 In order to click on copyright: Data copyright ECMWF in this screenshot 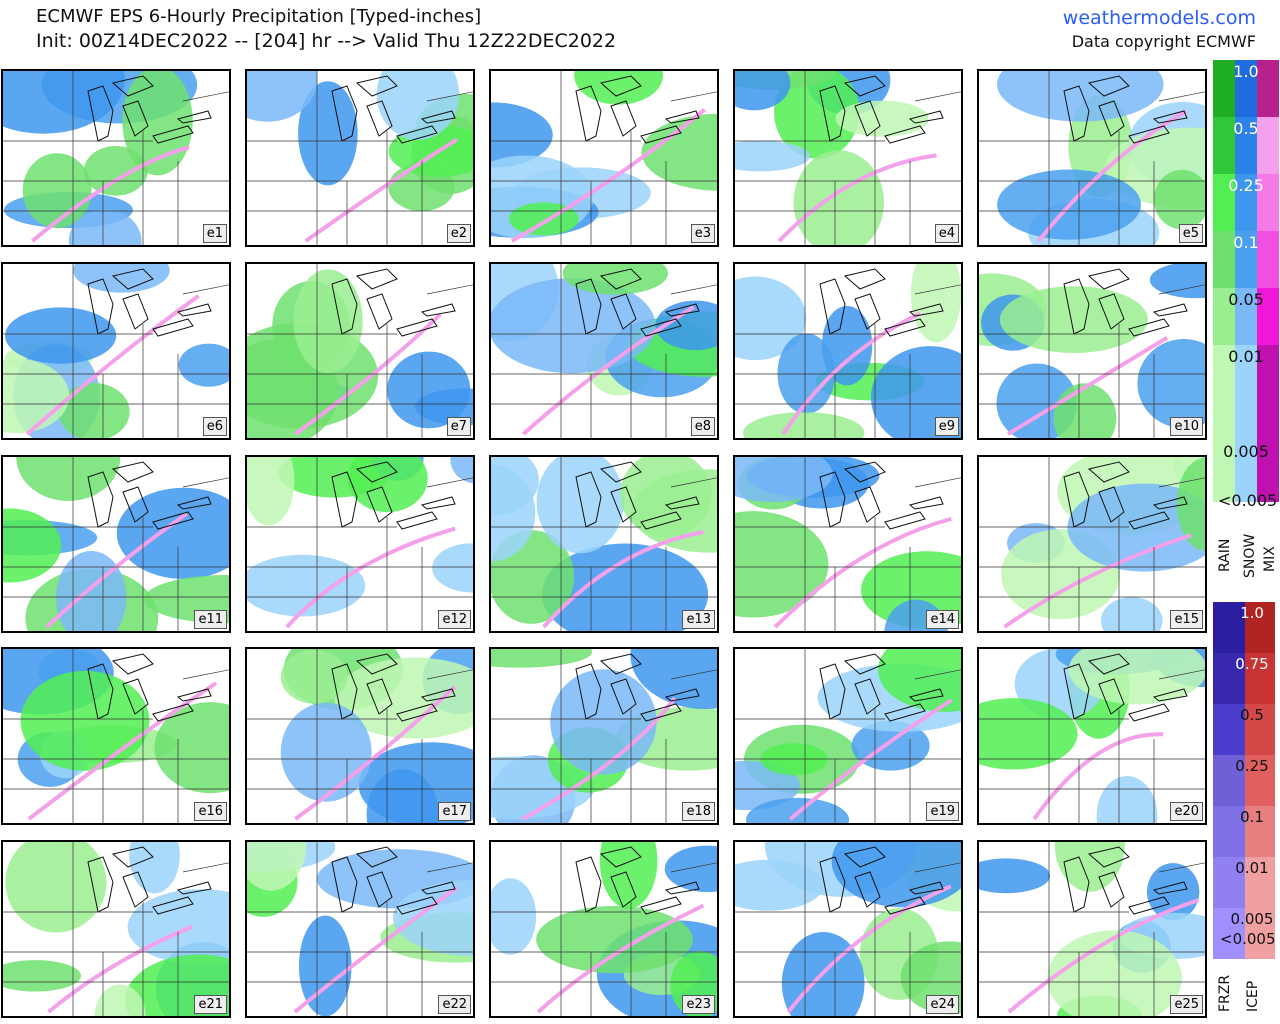, I will do `click(1163, 41)`.